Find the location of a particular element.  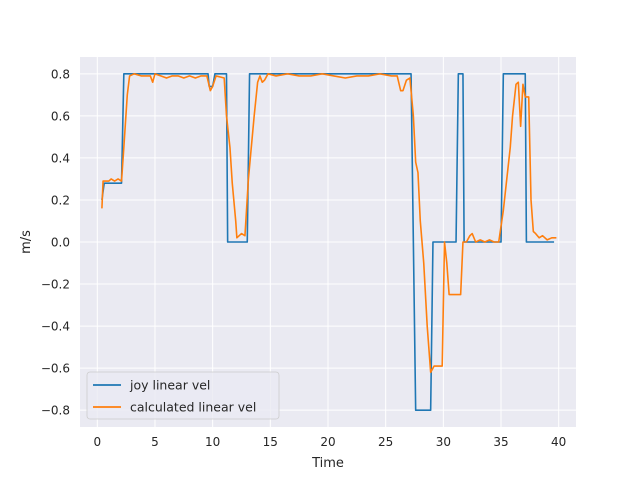

x-tick-label: 5 is located at coordinates (155, 442).